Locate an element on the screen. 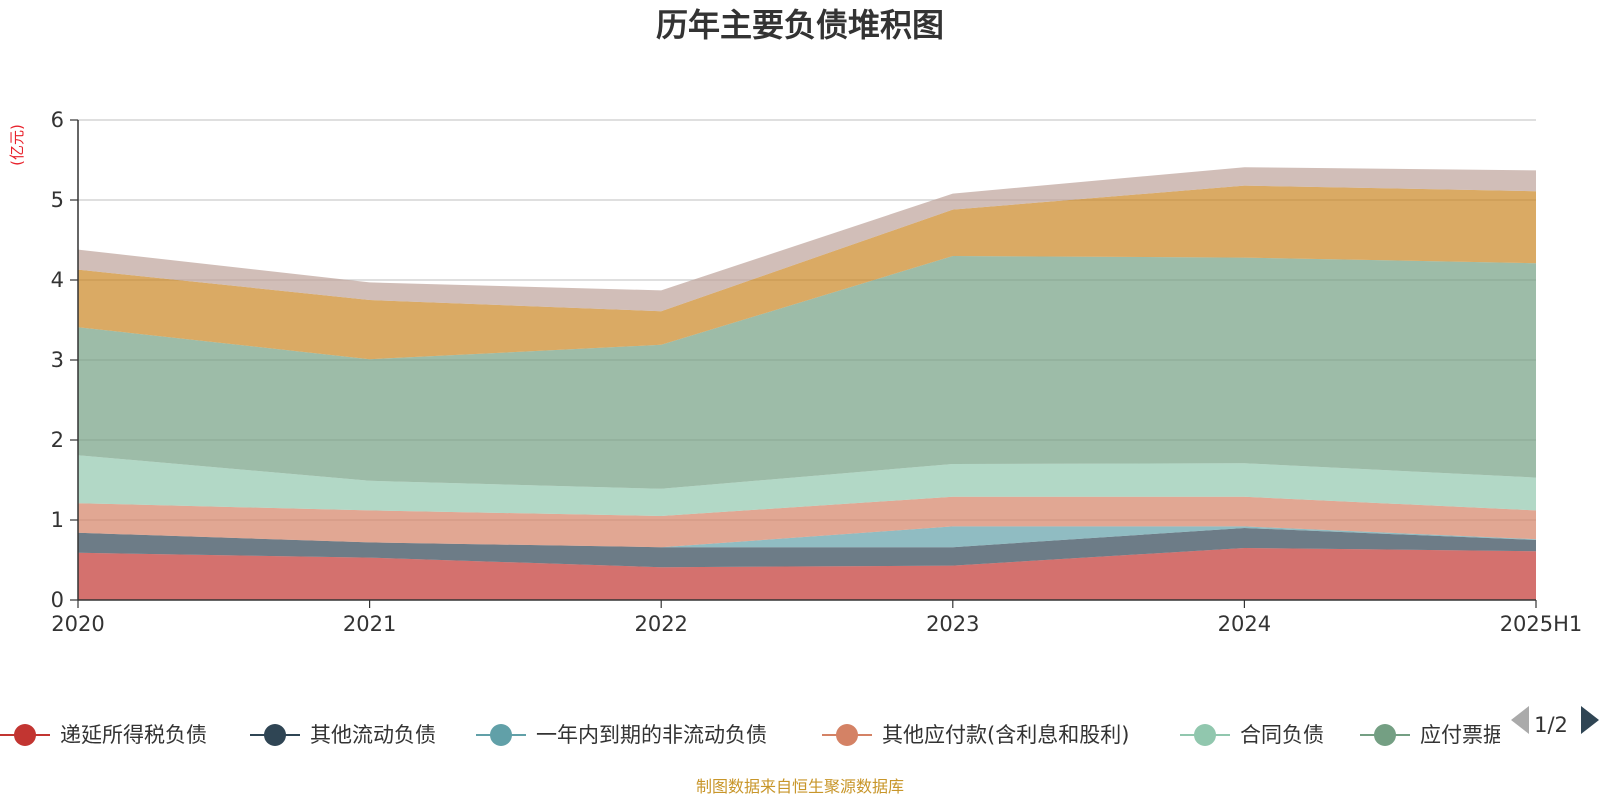 The width and height of the screenshot is (1600, 800). legend-item: 递延所得税负债 is located at coordinates (103, 735).